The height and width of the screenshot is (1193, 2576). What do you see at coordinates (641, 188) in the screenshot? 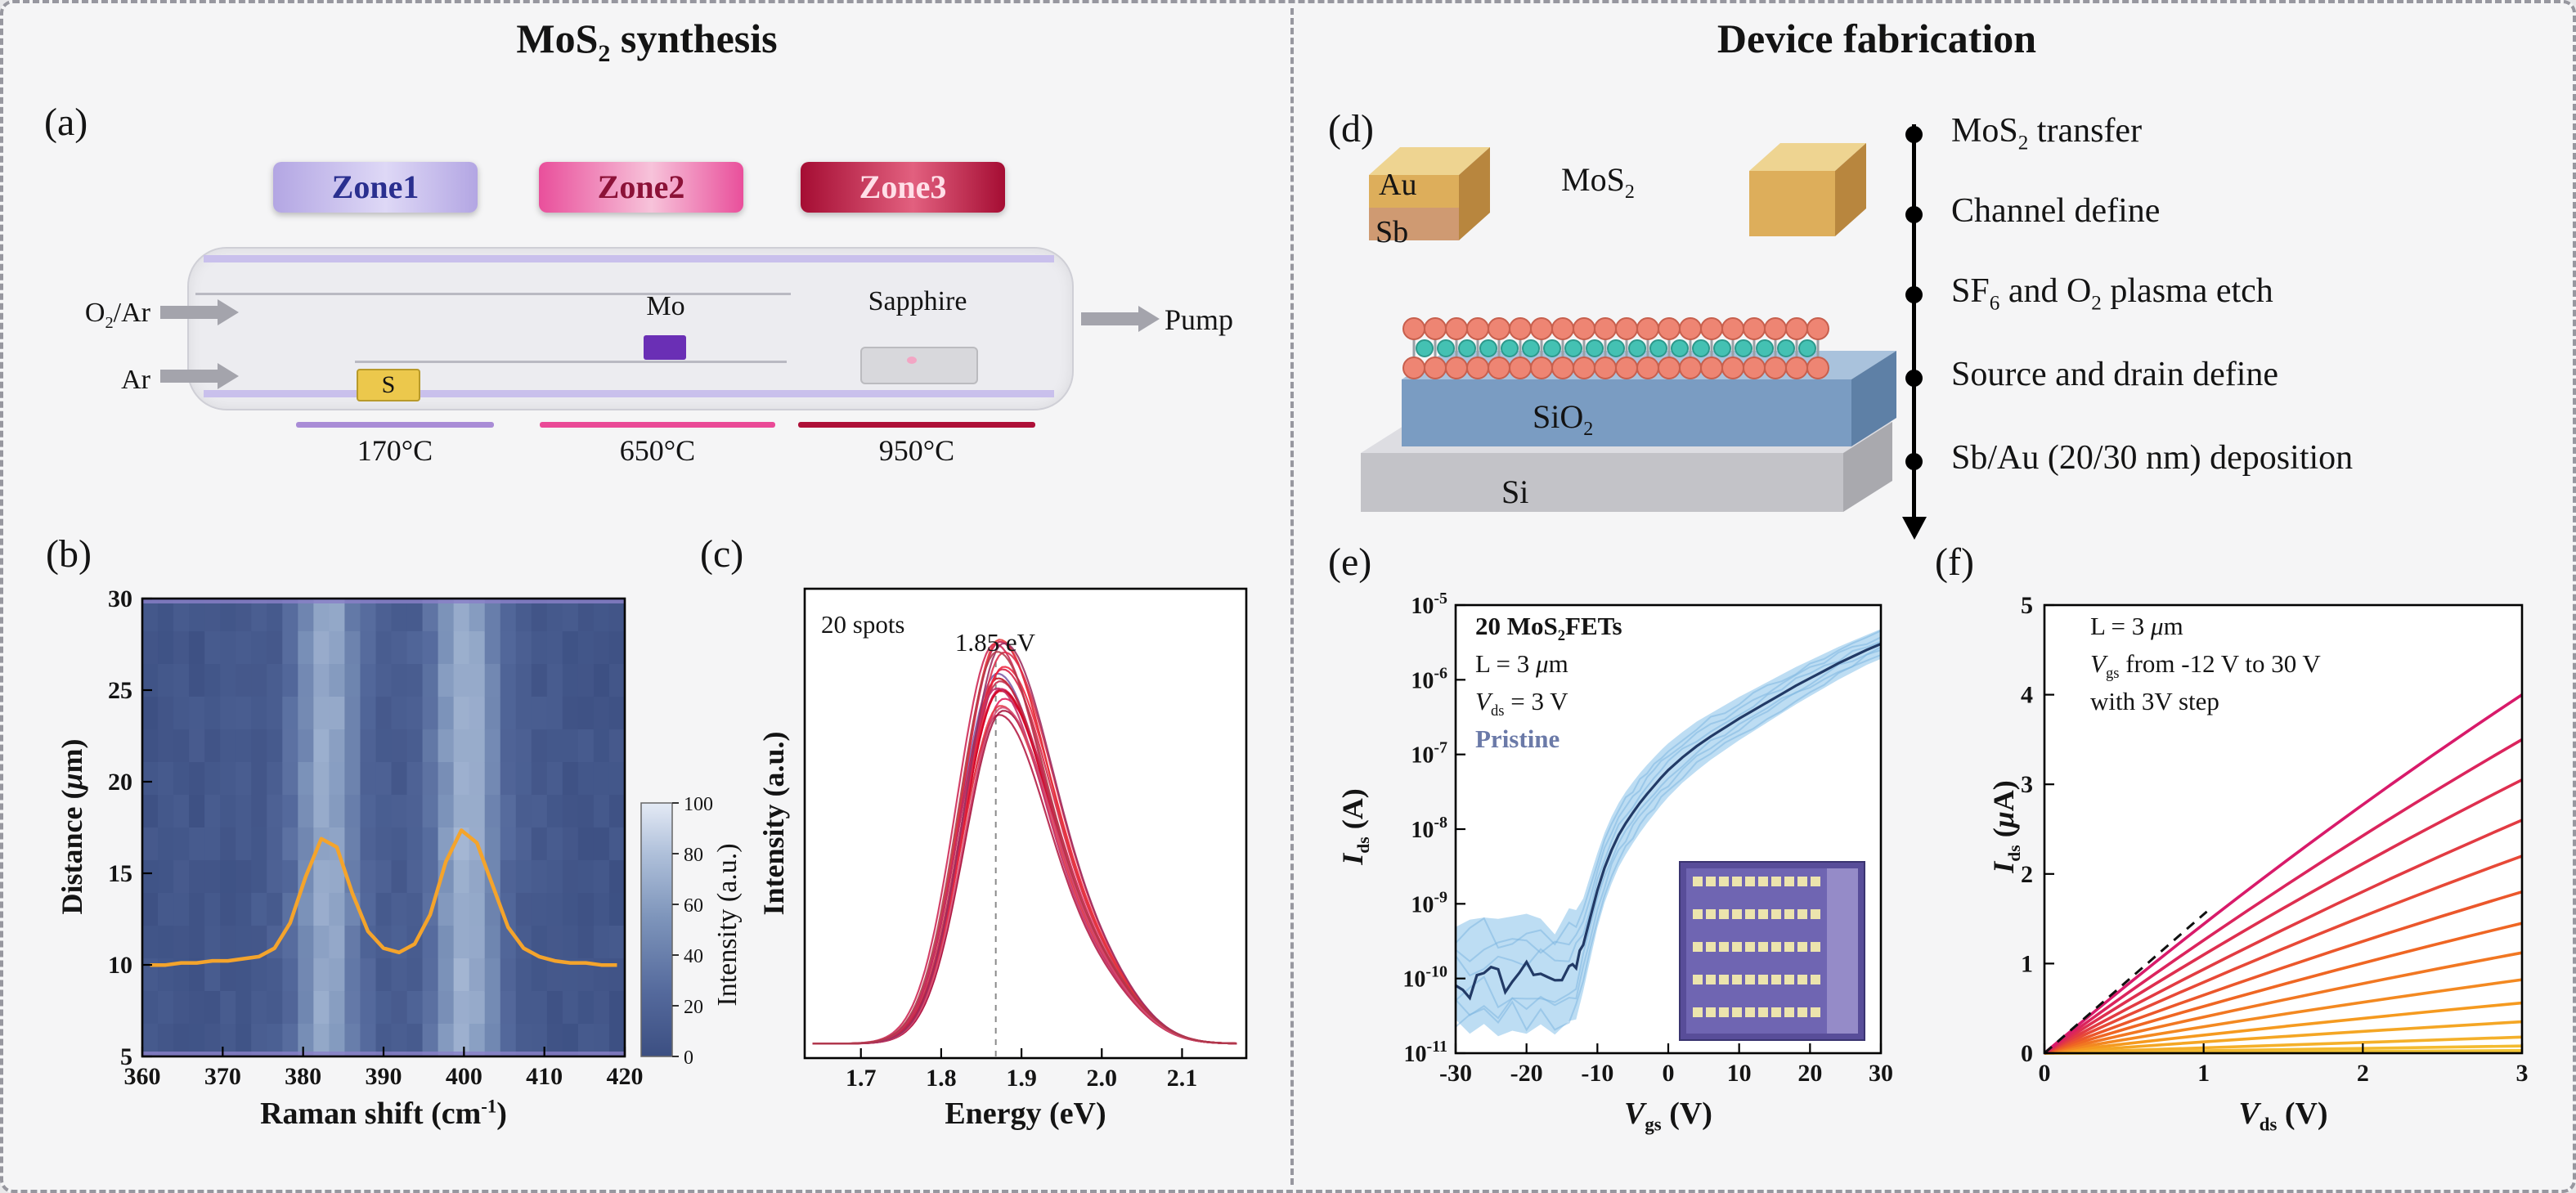
I see `zone-box-2: Zone2` at bounding box center [641, 188].